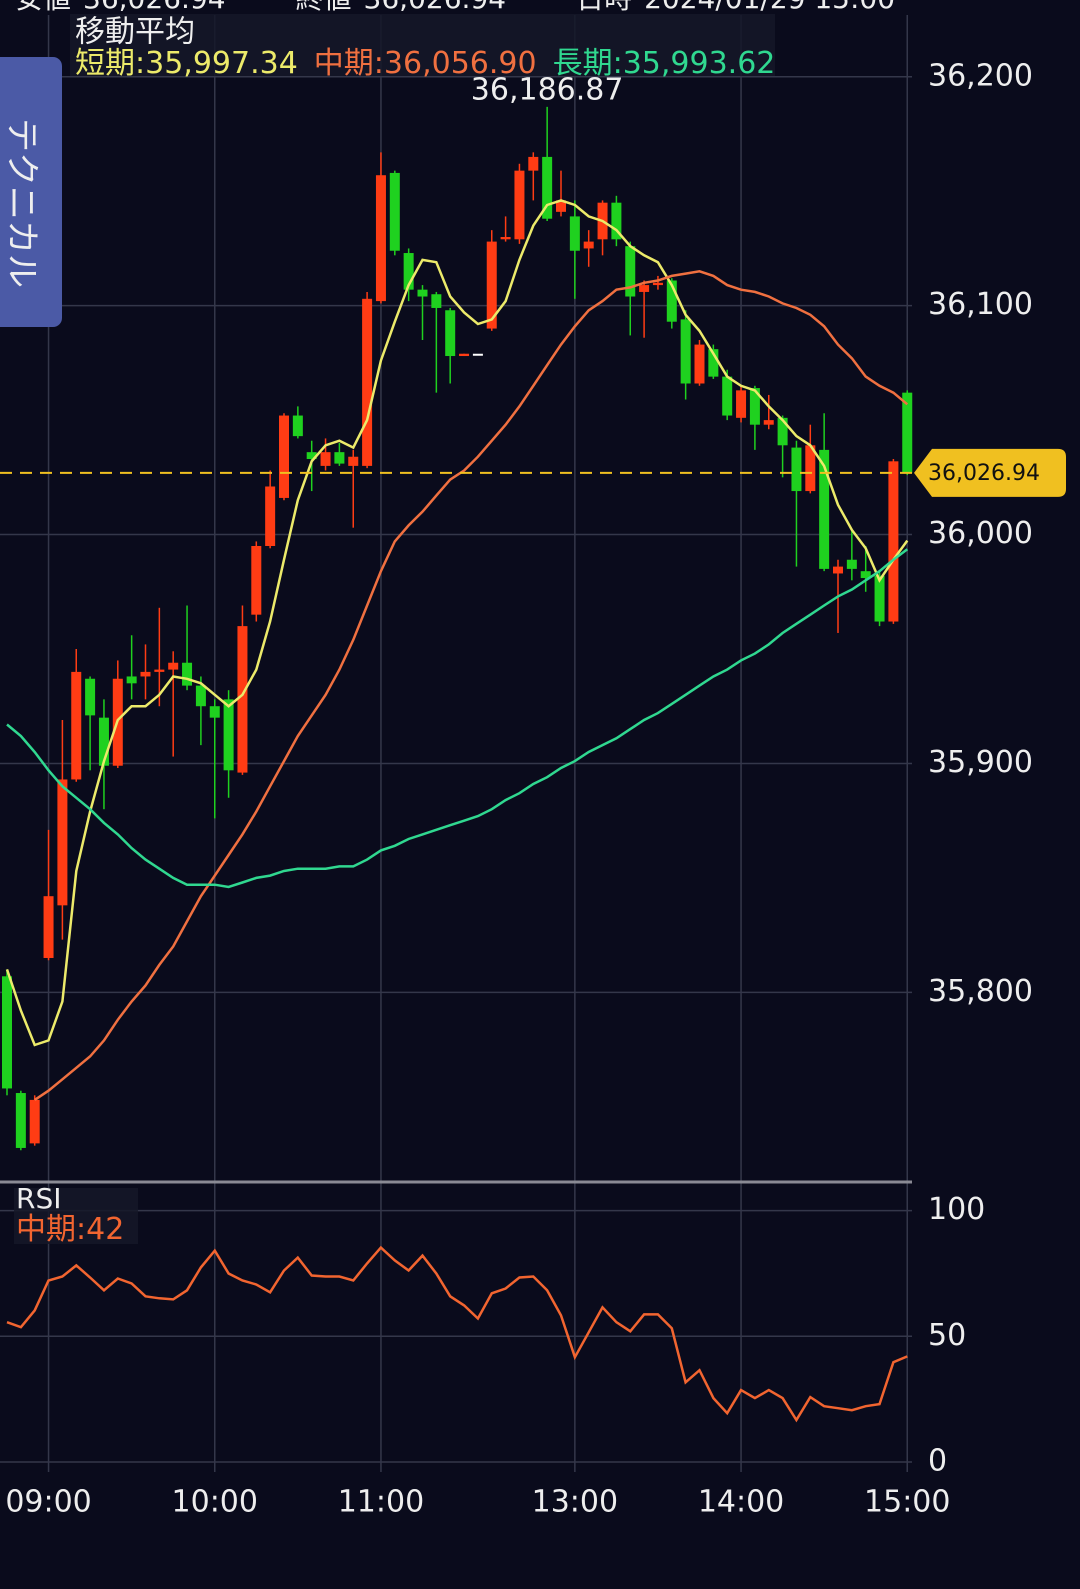 The image size is (1080, 1589). Describe the element at coordinates (583, 63) in the screenshot. I see `legend-name: 長期` at that location.